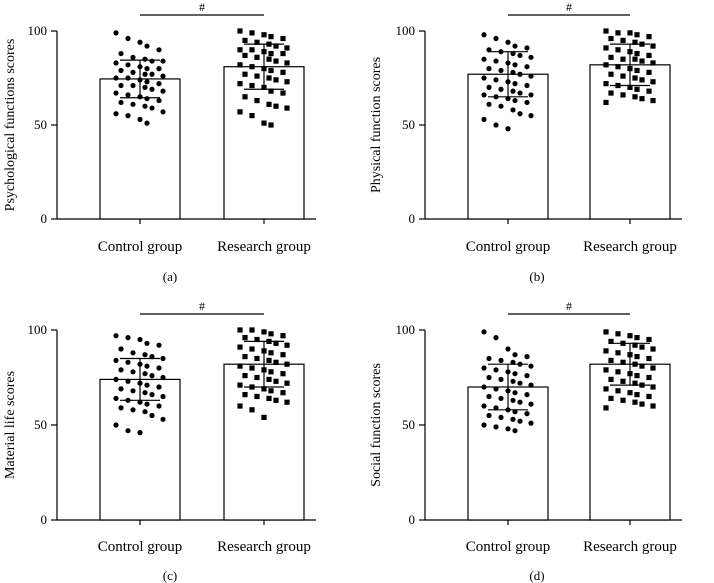 The width and height of the screenshot is (714, 583). What do you see at coordinates (630, 247) in the screenshot?
I see `category-label: Research group` at bounding box center [630, 247].